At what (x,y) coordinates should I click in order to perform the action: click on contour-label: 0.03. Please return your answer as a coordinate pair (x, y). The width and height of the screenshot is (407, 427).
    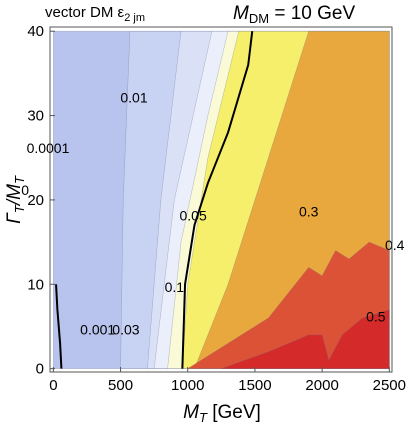
    Looking at the image, I should click on (125, 329).